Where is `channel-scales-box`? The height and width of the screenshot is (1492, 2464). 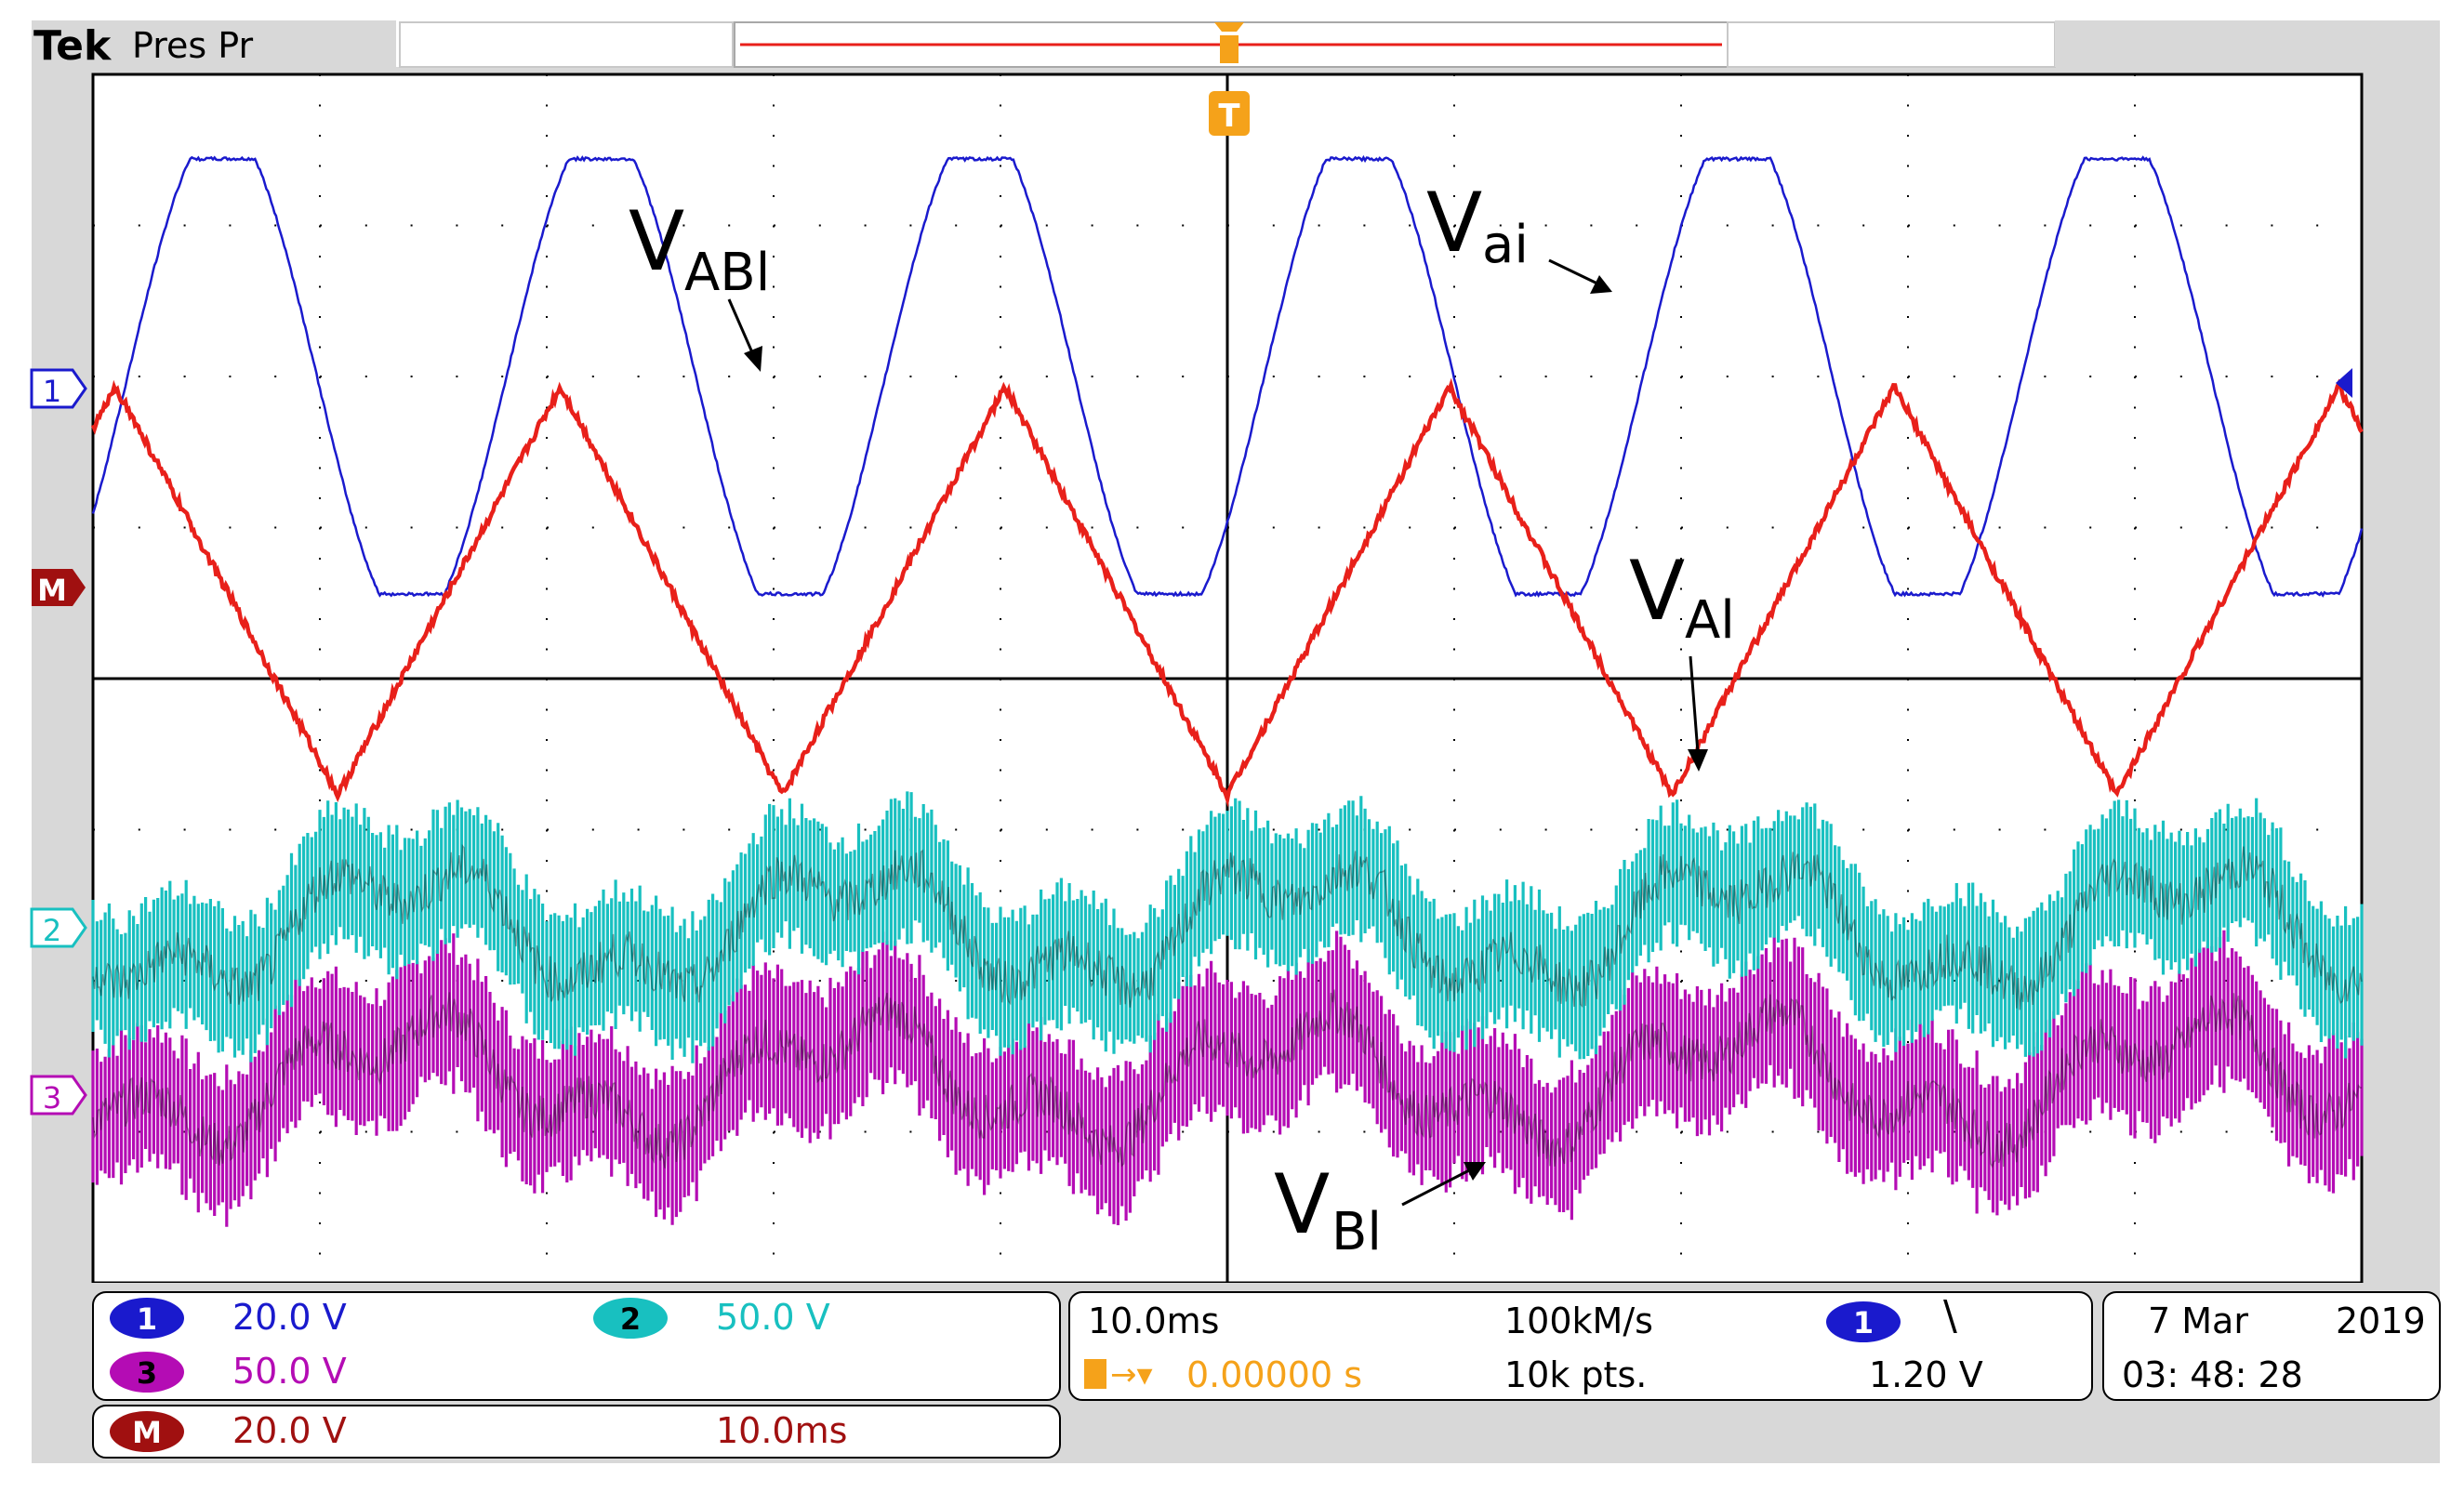
channel-scales-box is located at coordinates (576, 1346).